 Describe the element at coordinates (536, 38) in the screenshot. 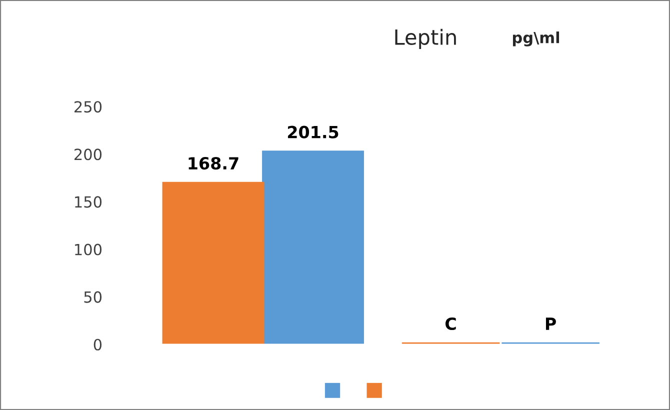

I see `chart-subtitle: pg\ml` at that location.